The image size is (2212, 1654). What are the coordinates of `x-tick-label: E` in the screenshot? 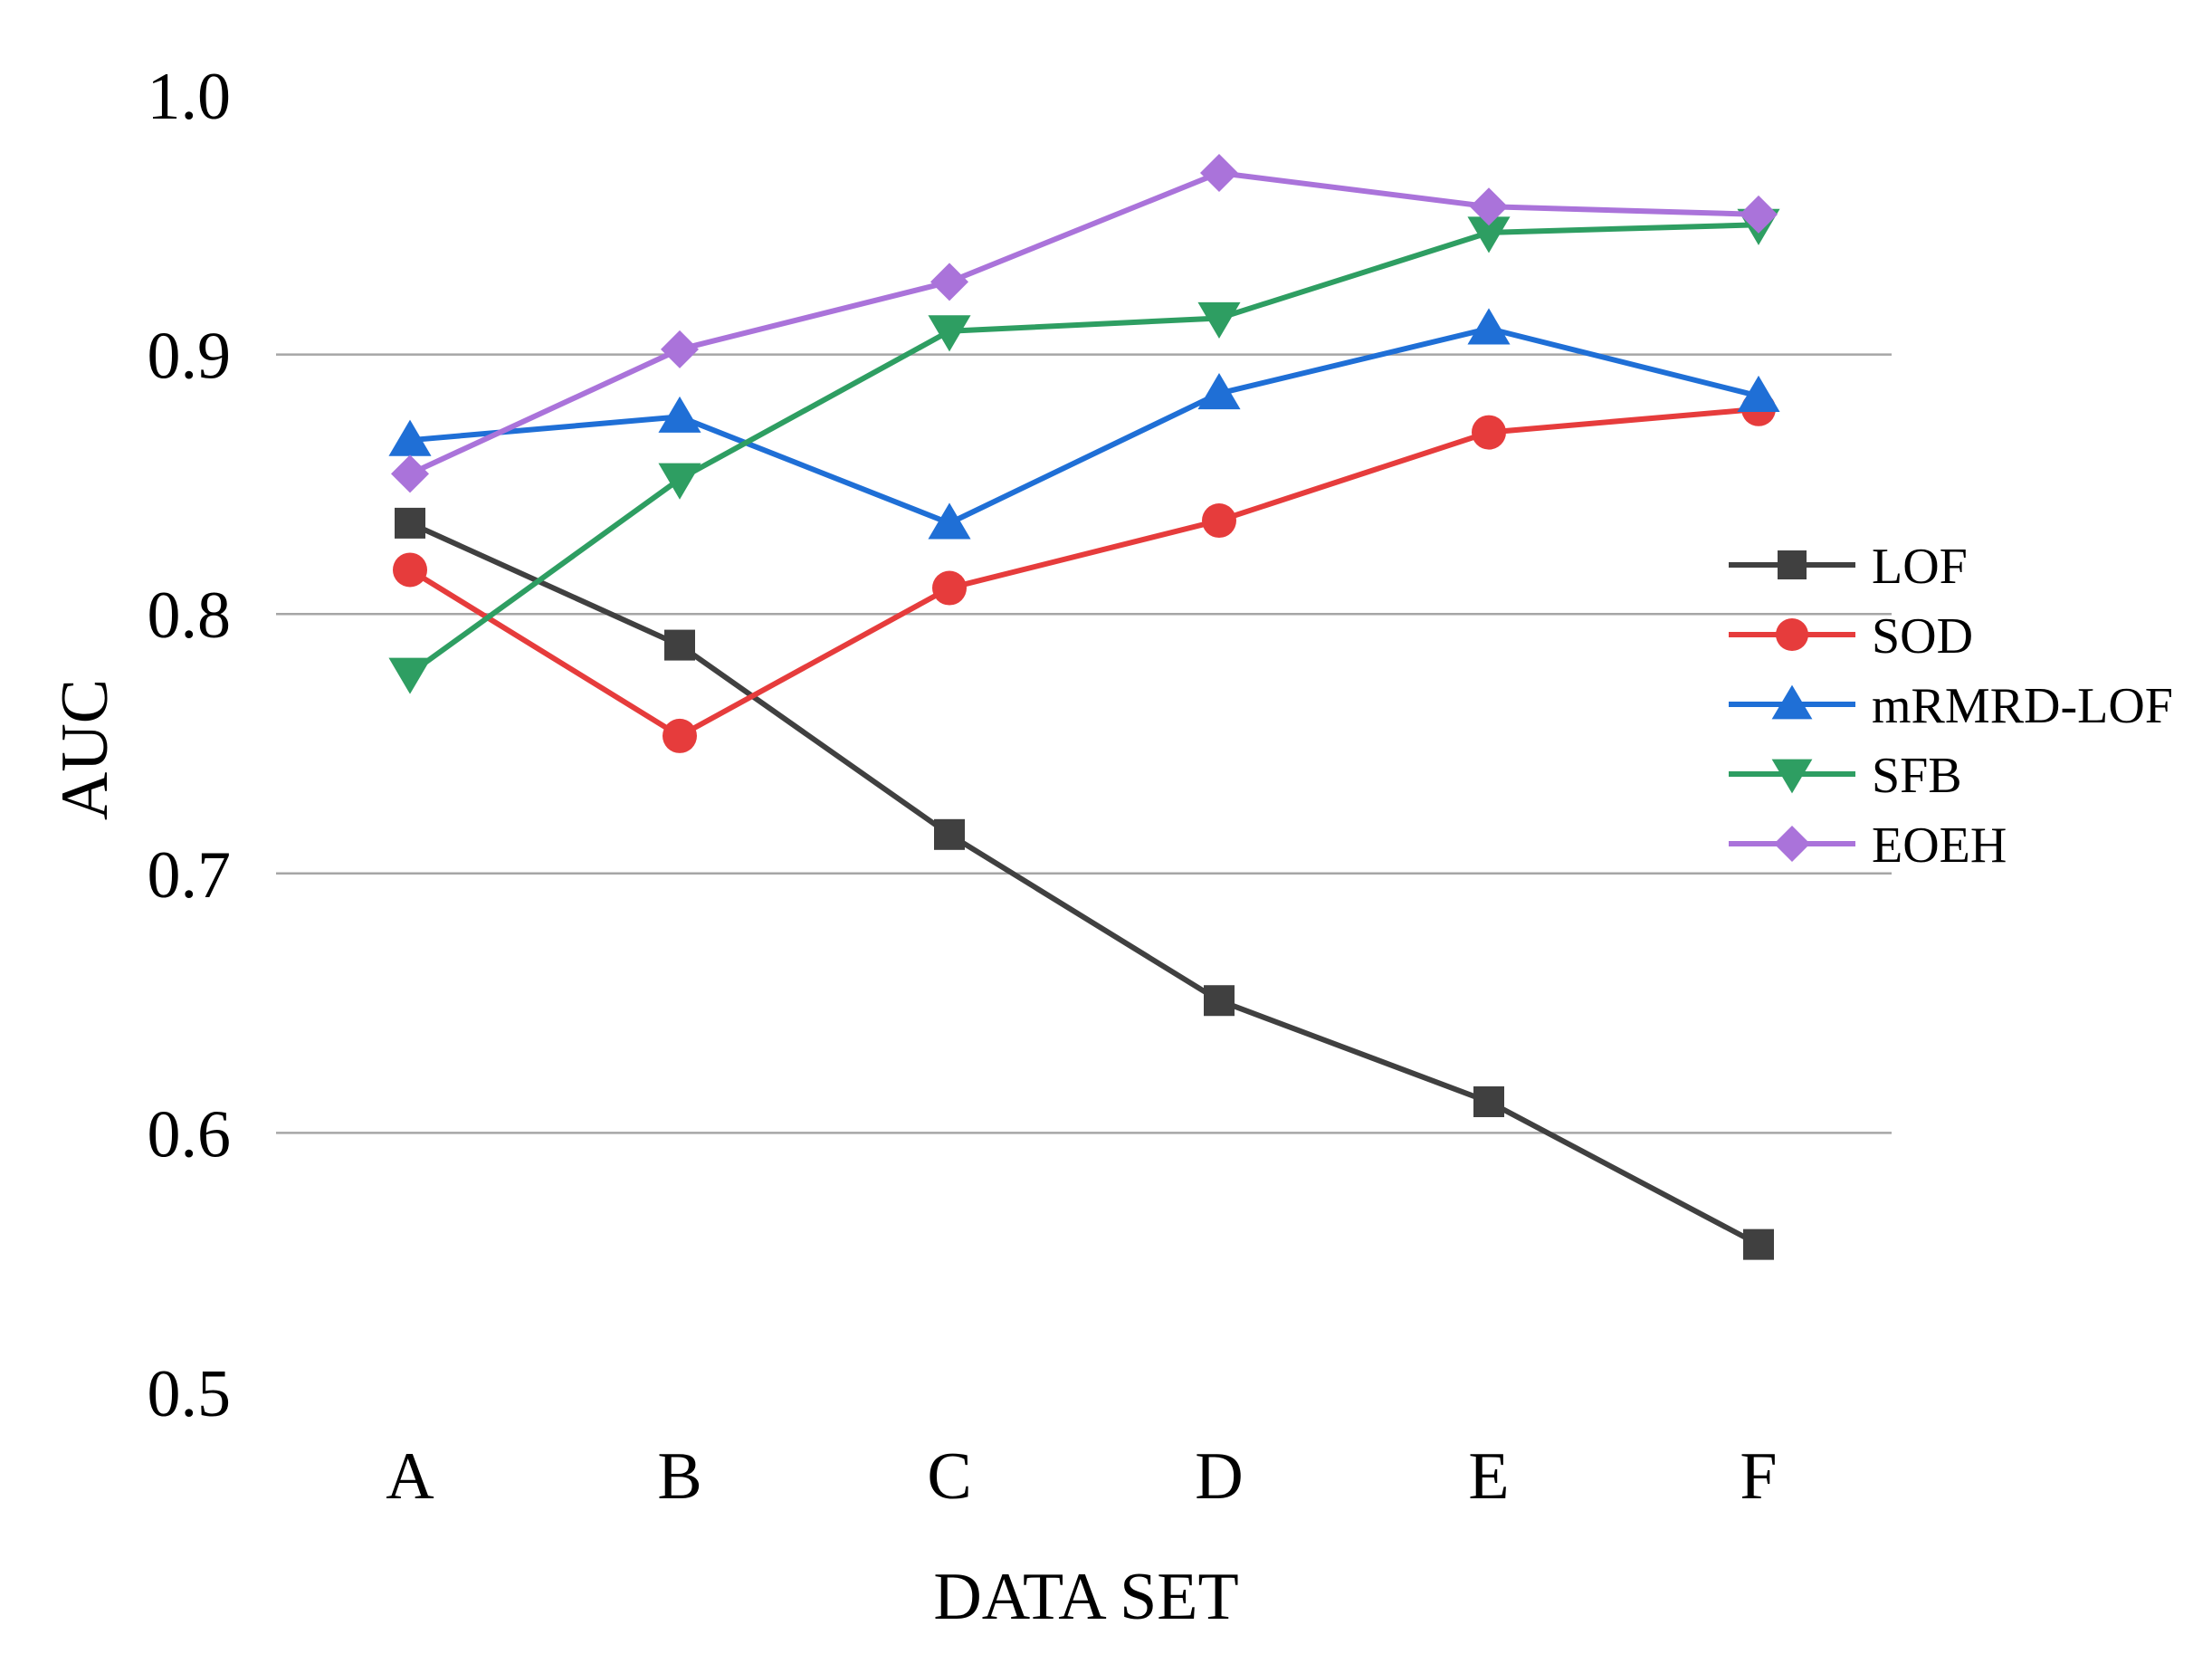 It's located at (1488, 1477).